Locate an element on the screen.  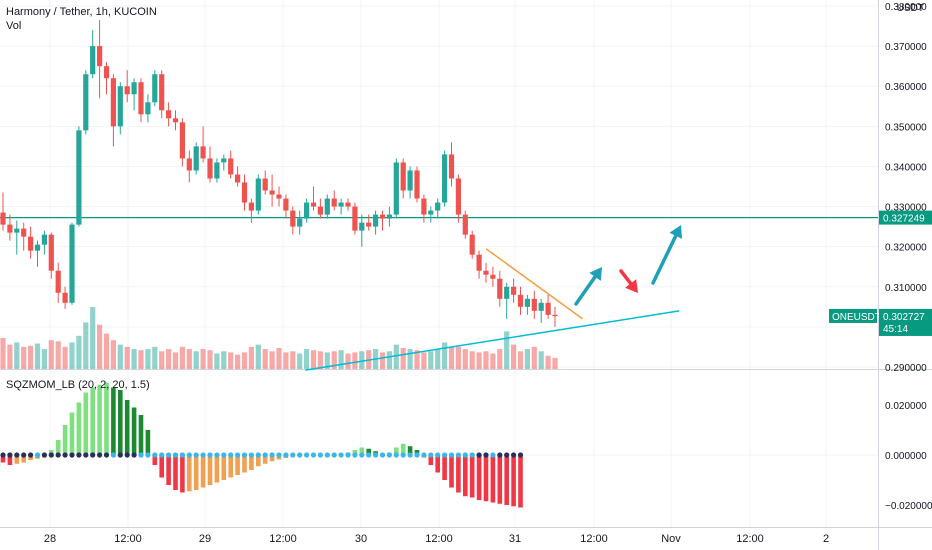
price-tick-label: 0.370000 is located at coordinates (906, 47).